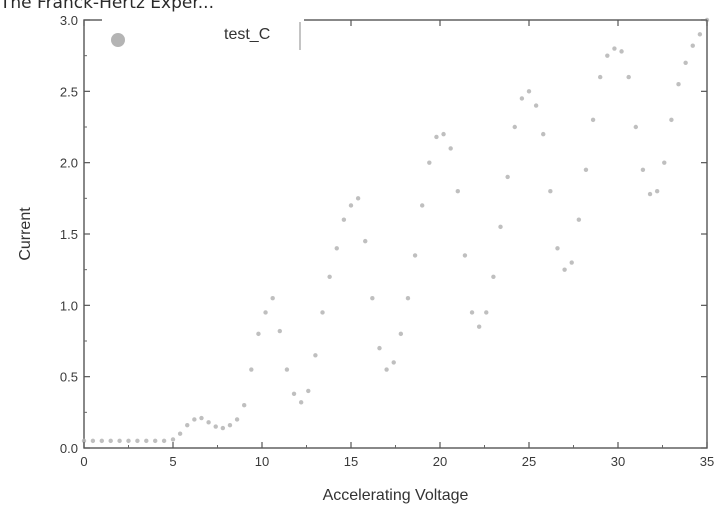 This screenshot has width=719, height=518. I want to click on x-tick-label: 25, so click(529, 461).